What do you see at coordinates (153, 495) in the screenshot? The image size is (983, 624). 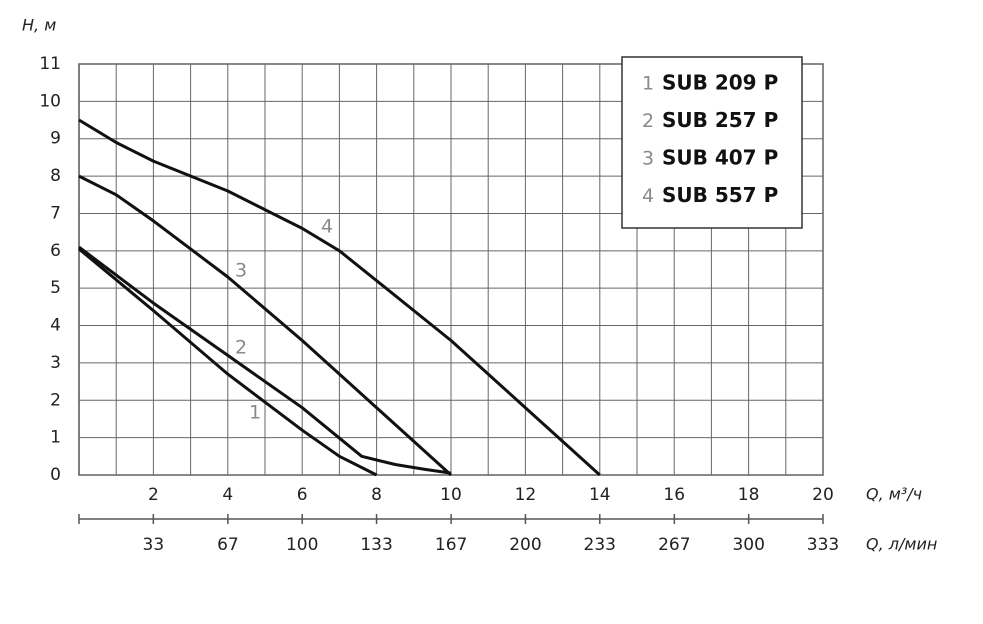 I see `x-tick-label: 2` at bounding box center [153, 495].